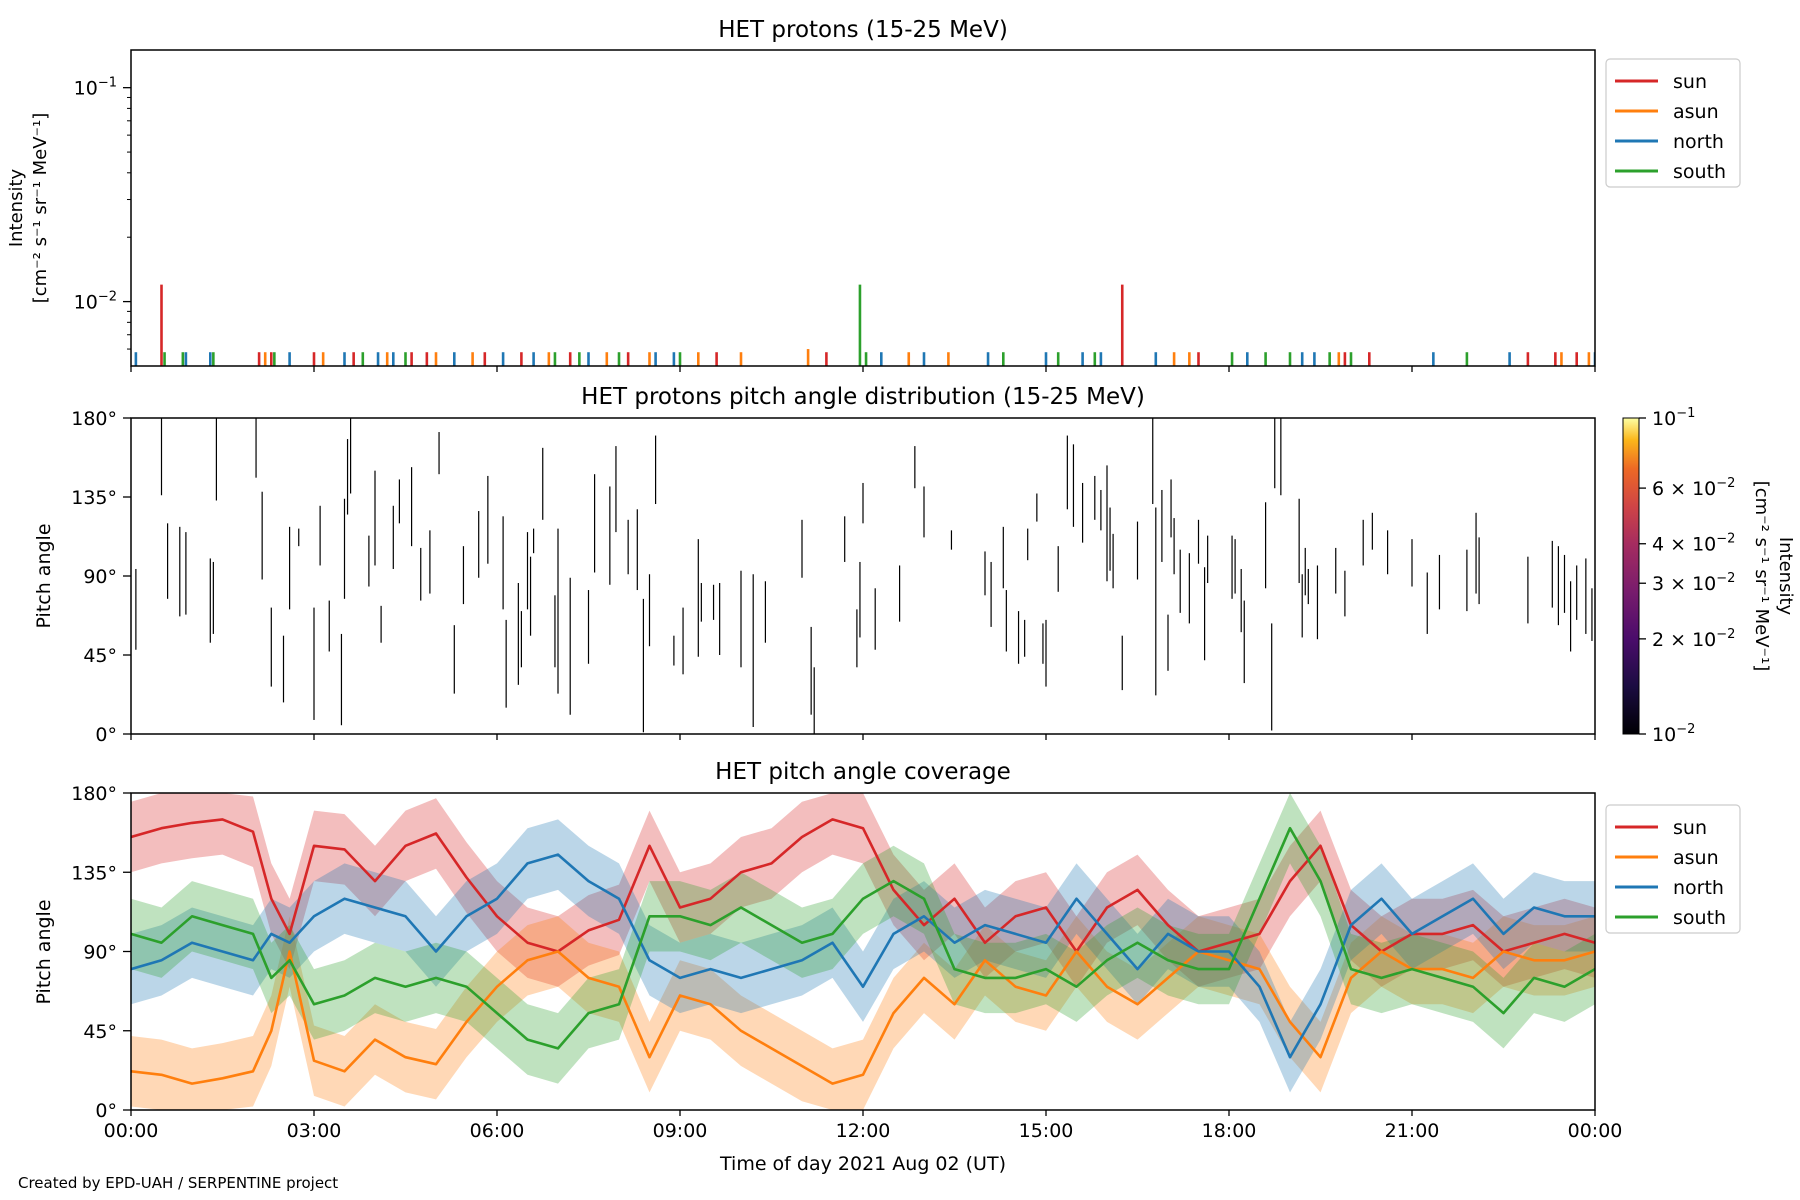  I want to click on colorbar-tick-label: 10⁻², so click(1673, 734).